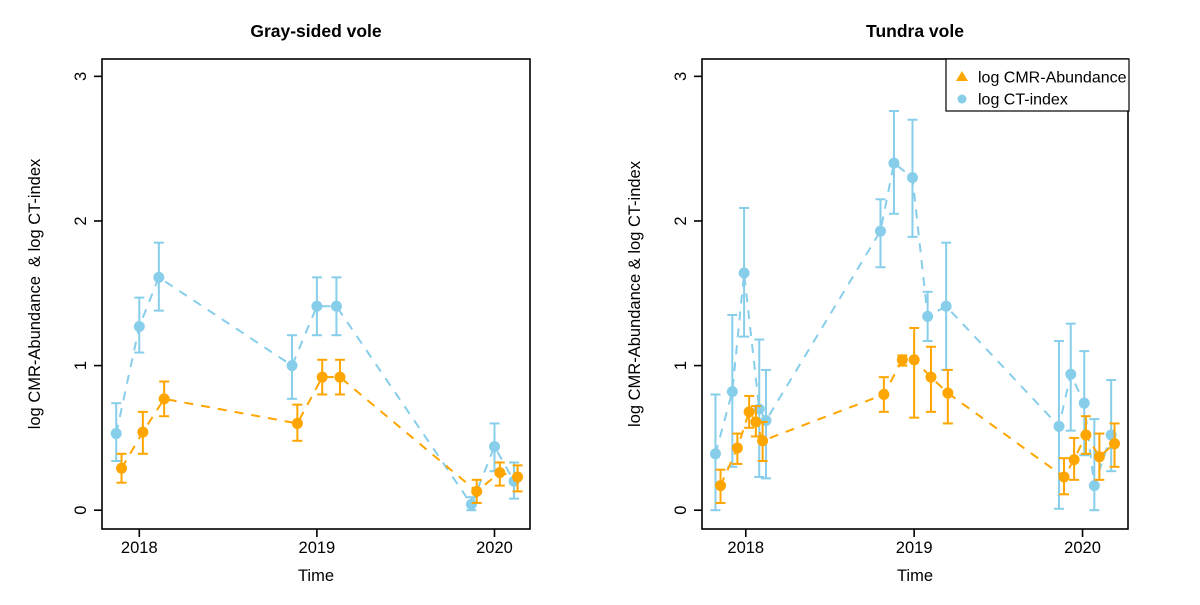  What do you see at coordinates (962, 76) in the screenshot?
I see `legend-symbol-triangle-icon` at bounding box center [962, 76].